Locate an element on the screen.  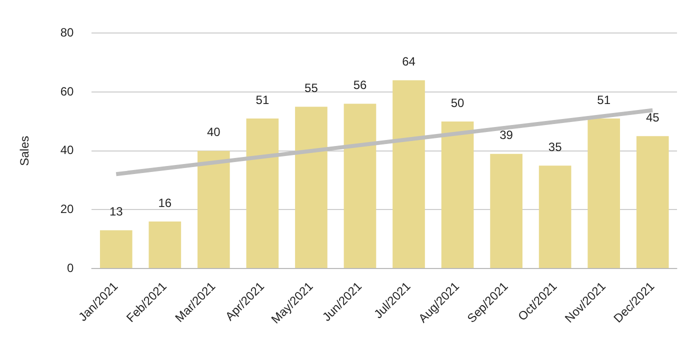
data-label: 50 is located at coordinates (457, 103).